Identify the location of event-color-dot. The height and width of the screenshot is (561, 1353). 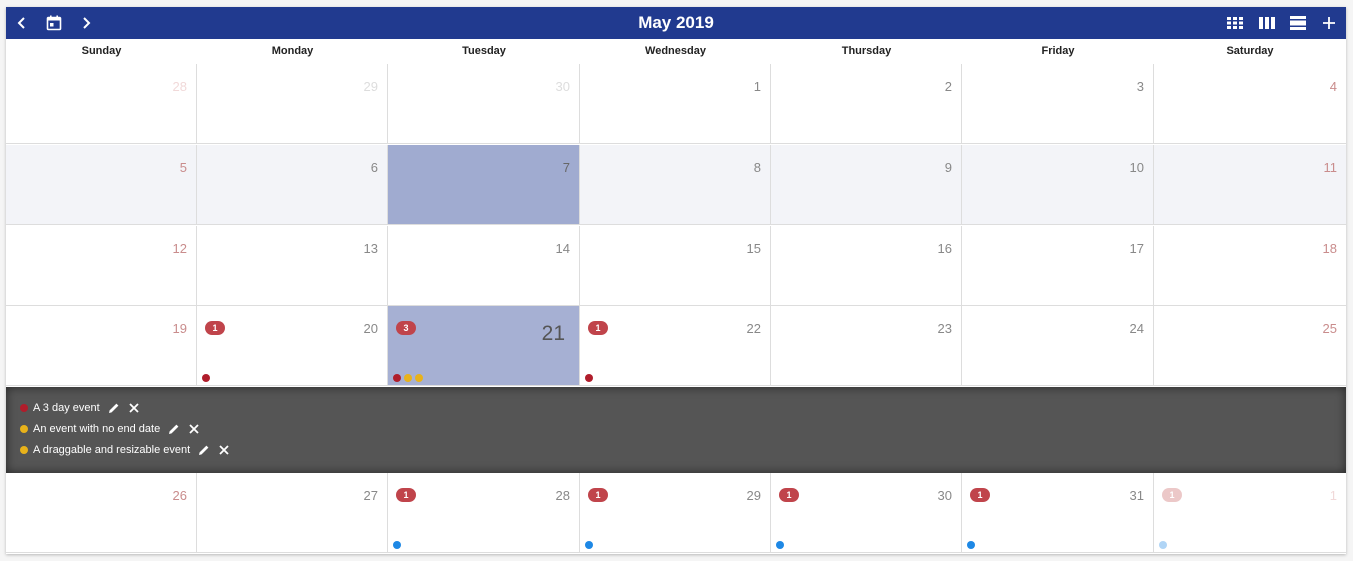
(24, 429).